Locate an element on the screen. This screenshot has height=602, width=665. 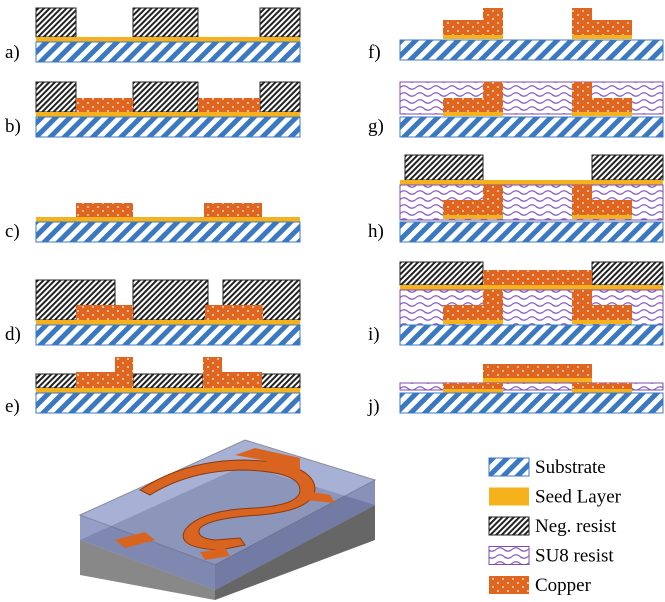
step-label: j) is located at coordinates (373, 406).